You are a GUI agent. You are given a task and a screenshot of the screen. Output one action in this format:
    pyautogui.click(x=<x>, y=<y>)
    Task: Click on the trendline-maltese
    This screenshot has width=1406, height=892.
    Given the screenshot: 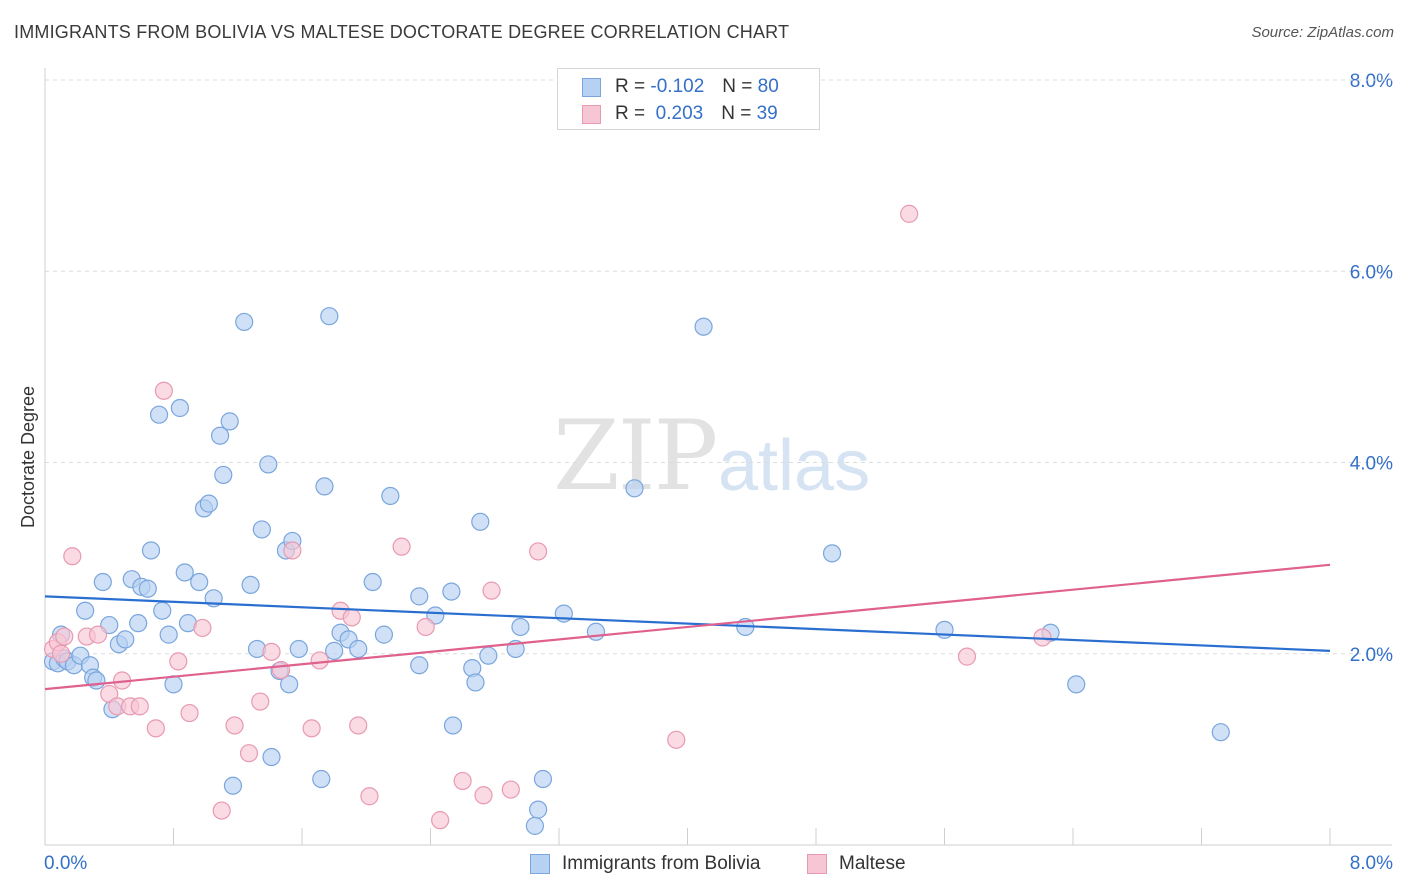 What is the action you would take?
    pyautogui.click(x=687, y=627)
    